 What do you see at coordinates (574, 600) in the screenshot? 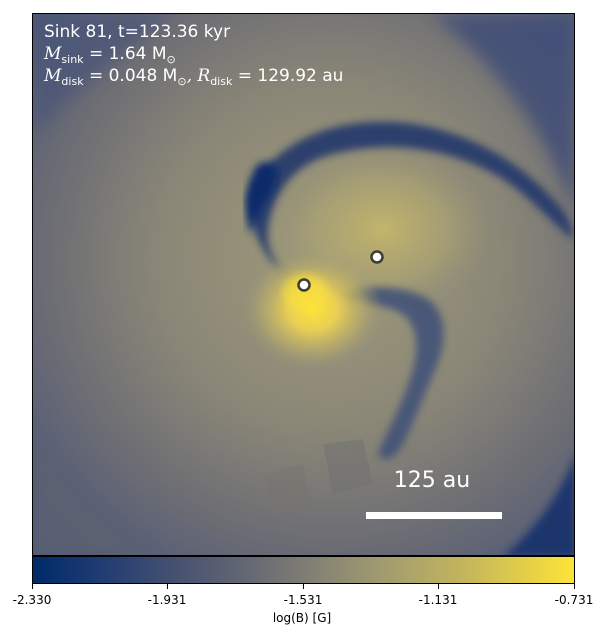
I see `colorbar-tick-label: -0.731` at bounding box center [574, 600].